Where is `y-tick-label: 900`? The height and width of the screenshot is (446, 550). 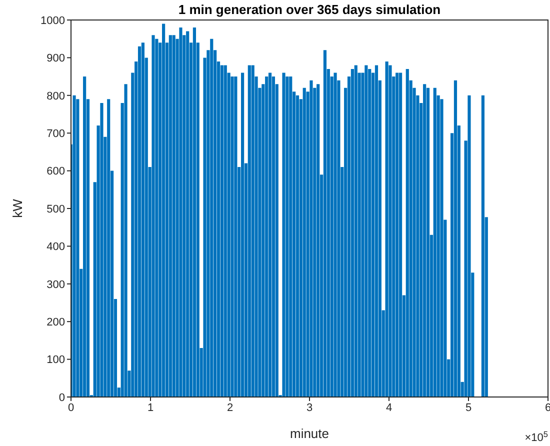 y-tick-label: 900 is located at coordinates (55, 58).